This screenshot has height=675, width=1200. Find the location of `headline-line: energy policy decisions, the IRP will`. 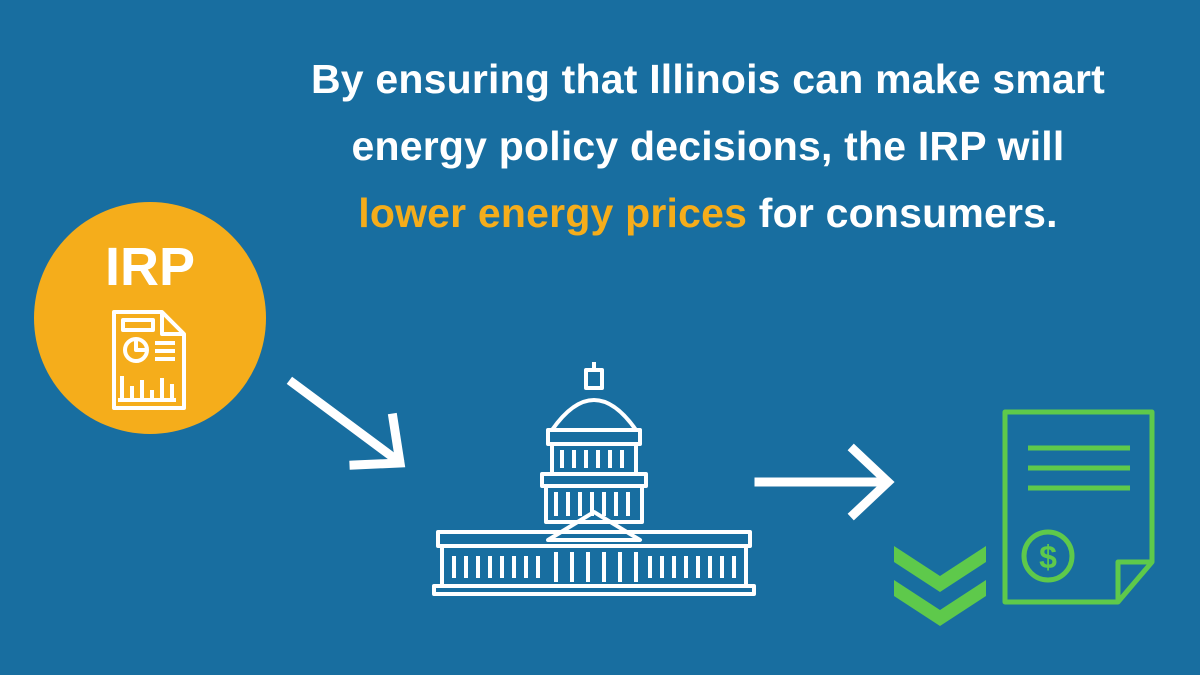

headline-line: energy policy decisions, the IRP will is located at coordinates (708, 146).